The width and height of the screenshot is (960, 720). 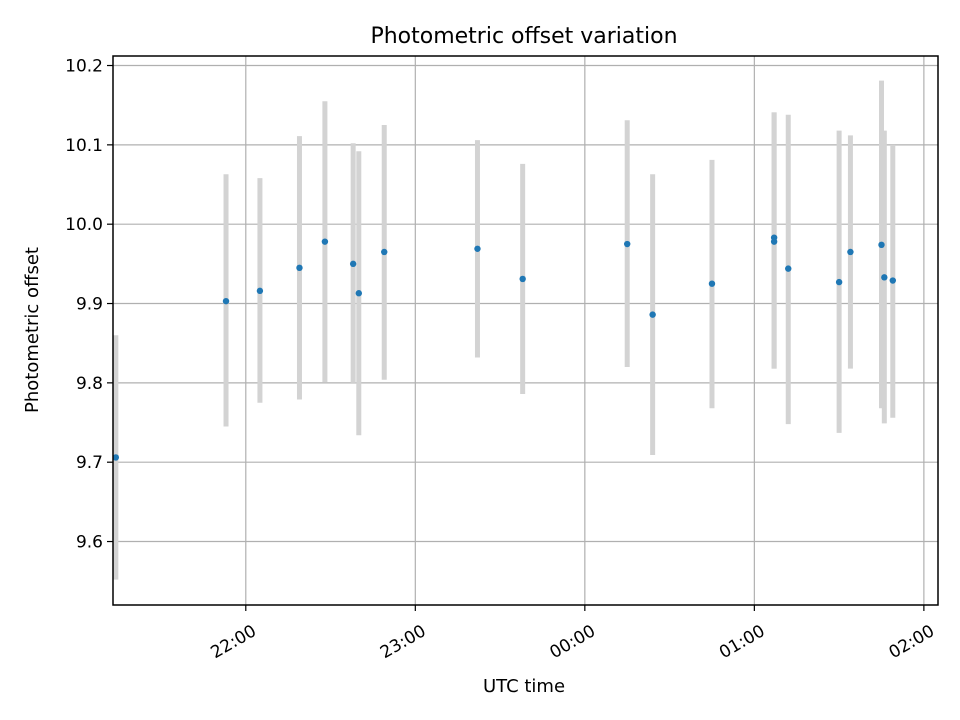 What do you see at coordinates (89, 384) in the screenshot?
I see `y-tick-label: 9.8` at bounding box center [89, 384].